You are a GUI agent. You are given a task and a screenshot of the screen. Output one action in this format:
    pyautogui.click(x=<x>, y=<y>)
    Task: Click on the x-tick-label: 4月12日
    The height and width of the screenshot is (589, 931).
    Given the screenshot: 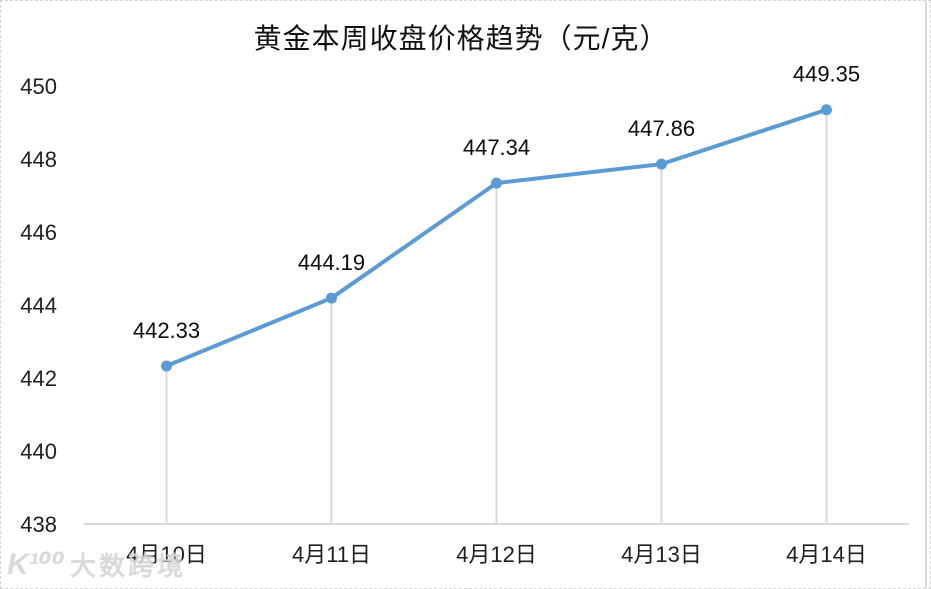 What is the action you would take?
    pyautogui.click(x=496, y=554)
    